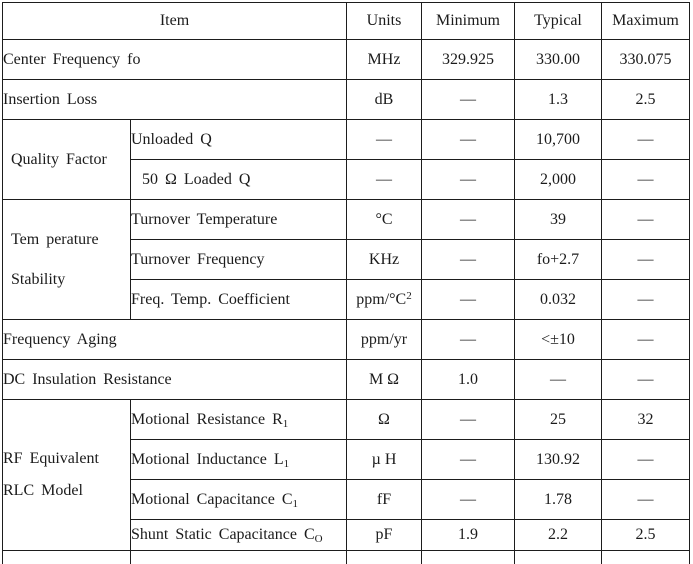 Image resolution: width=693 pixels, height=564 pixels. I want to click on item-cell: Shunt Static Capacitance CO, so click(238, 535).